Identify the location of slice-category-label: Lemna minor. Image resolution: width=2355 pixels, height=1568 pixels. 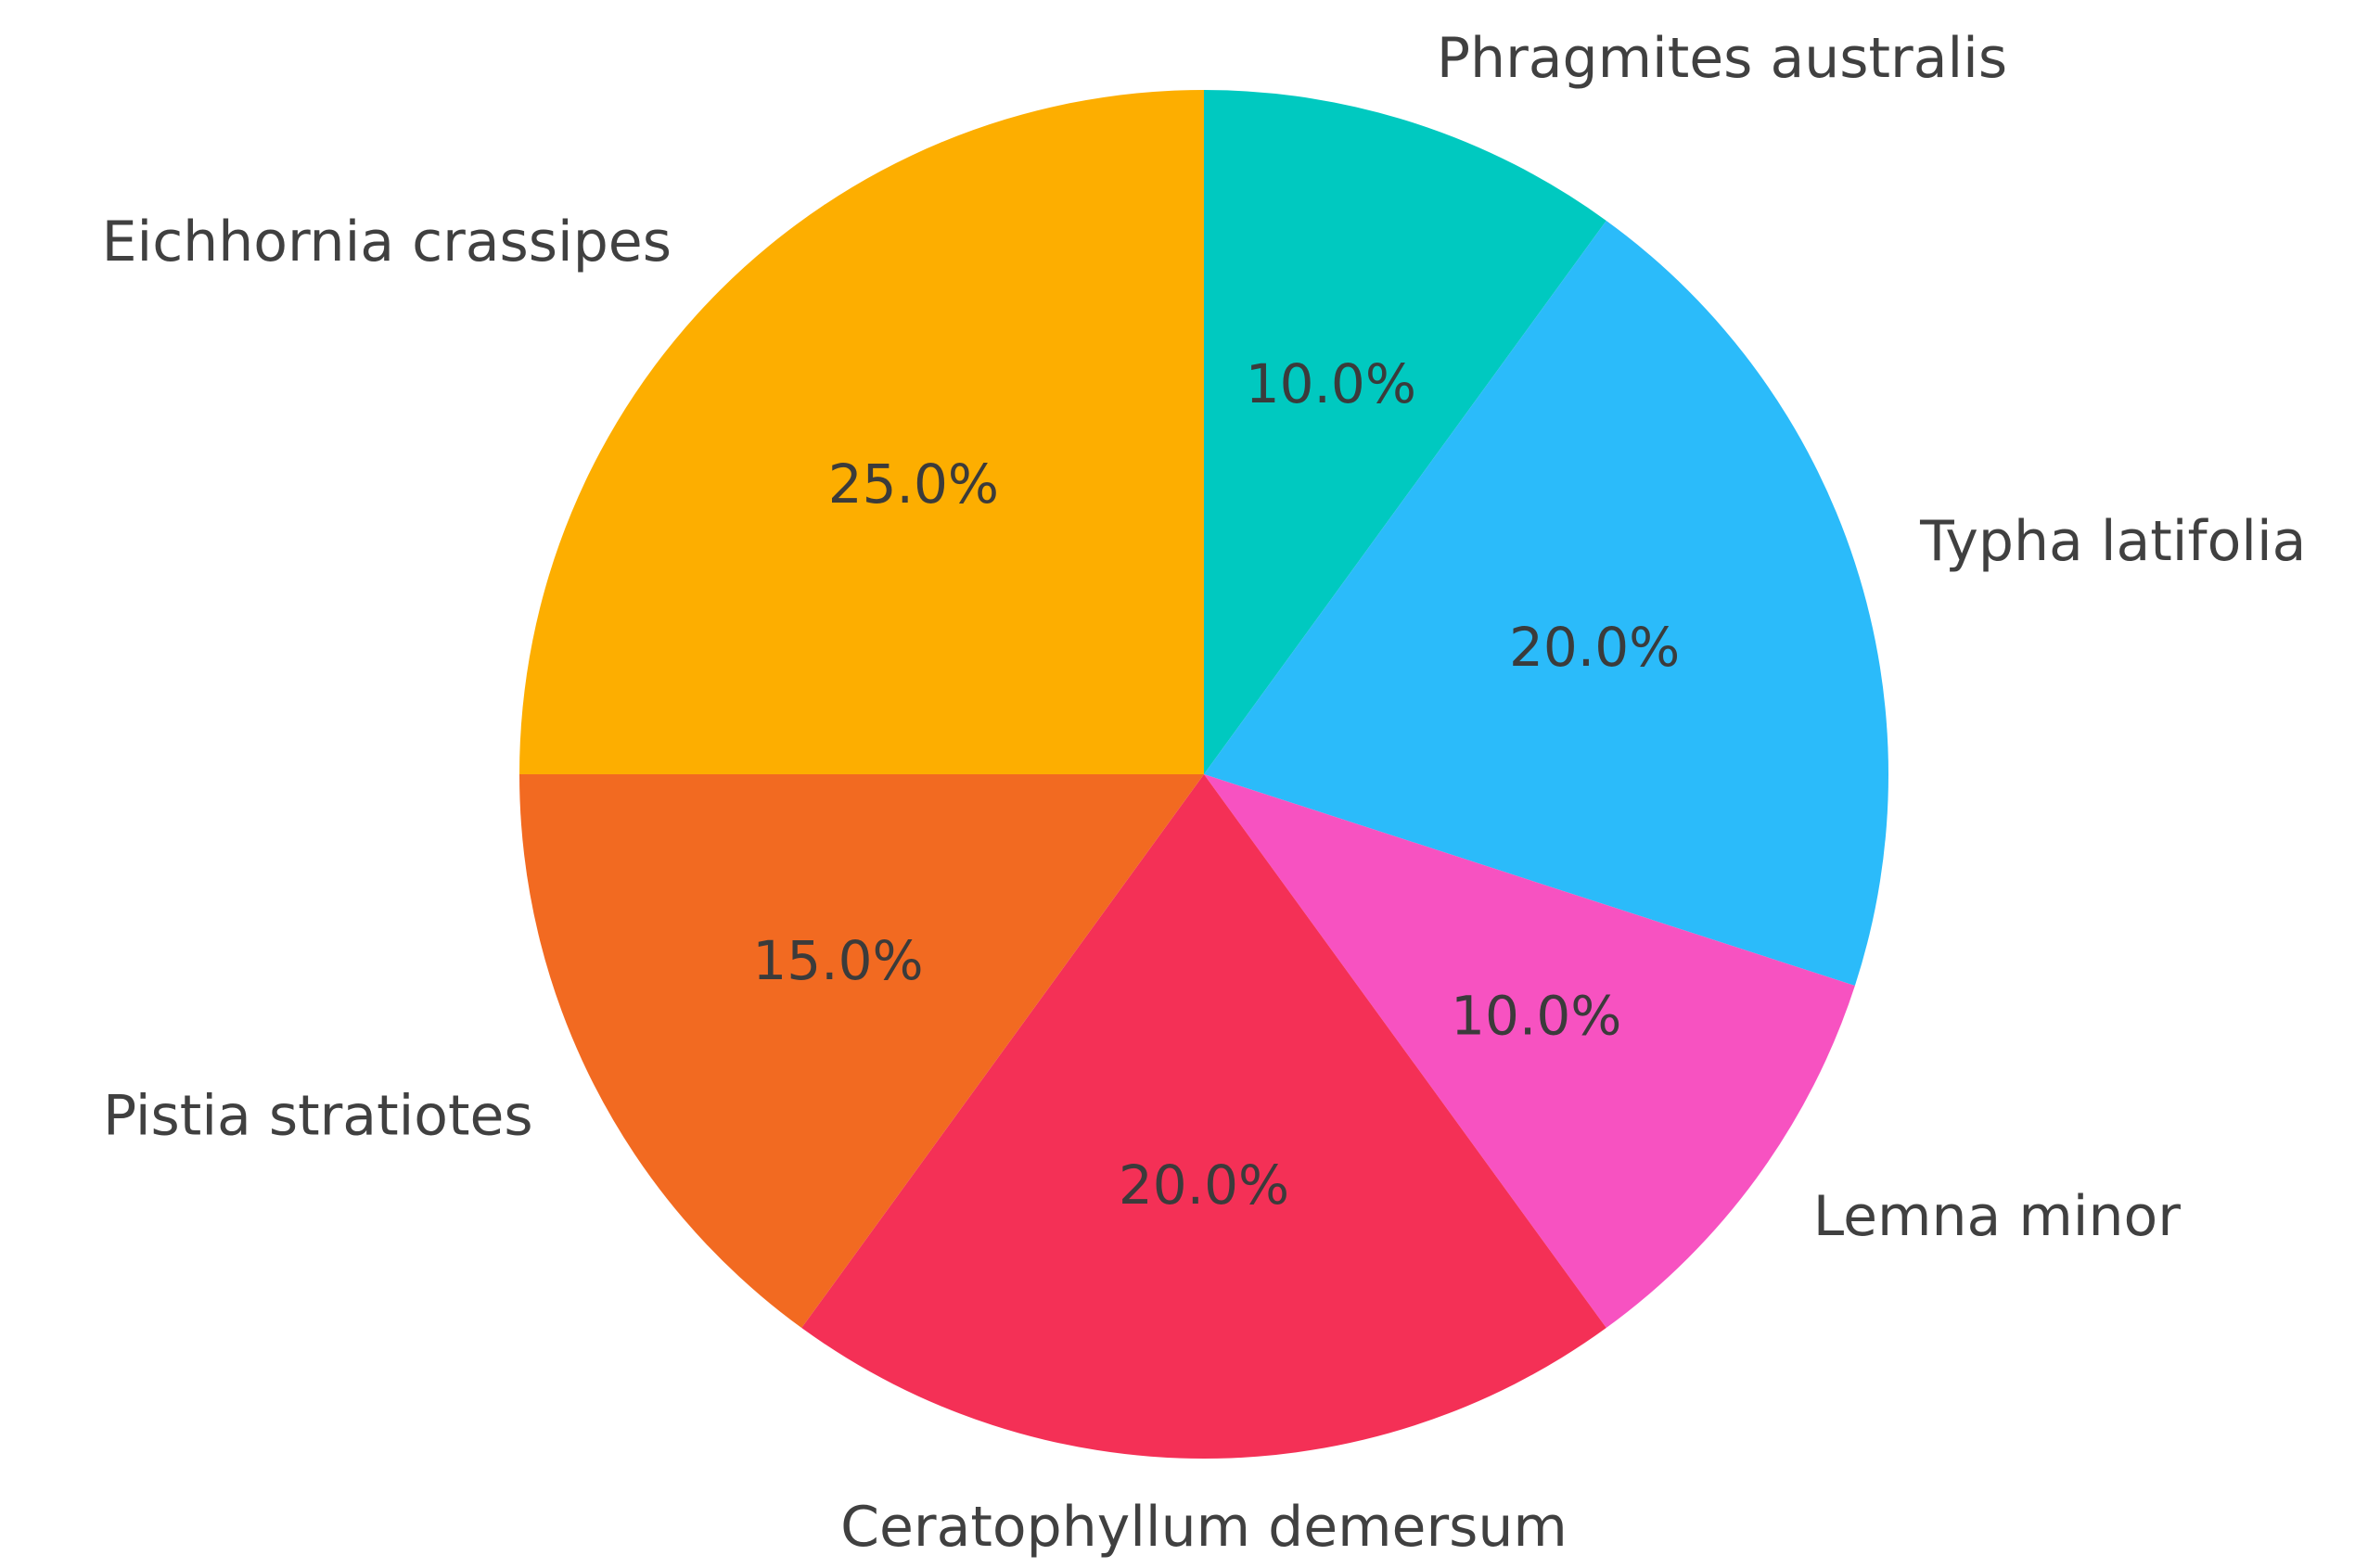
(1997, 1216).